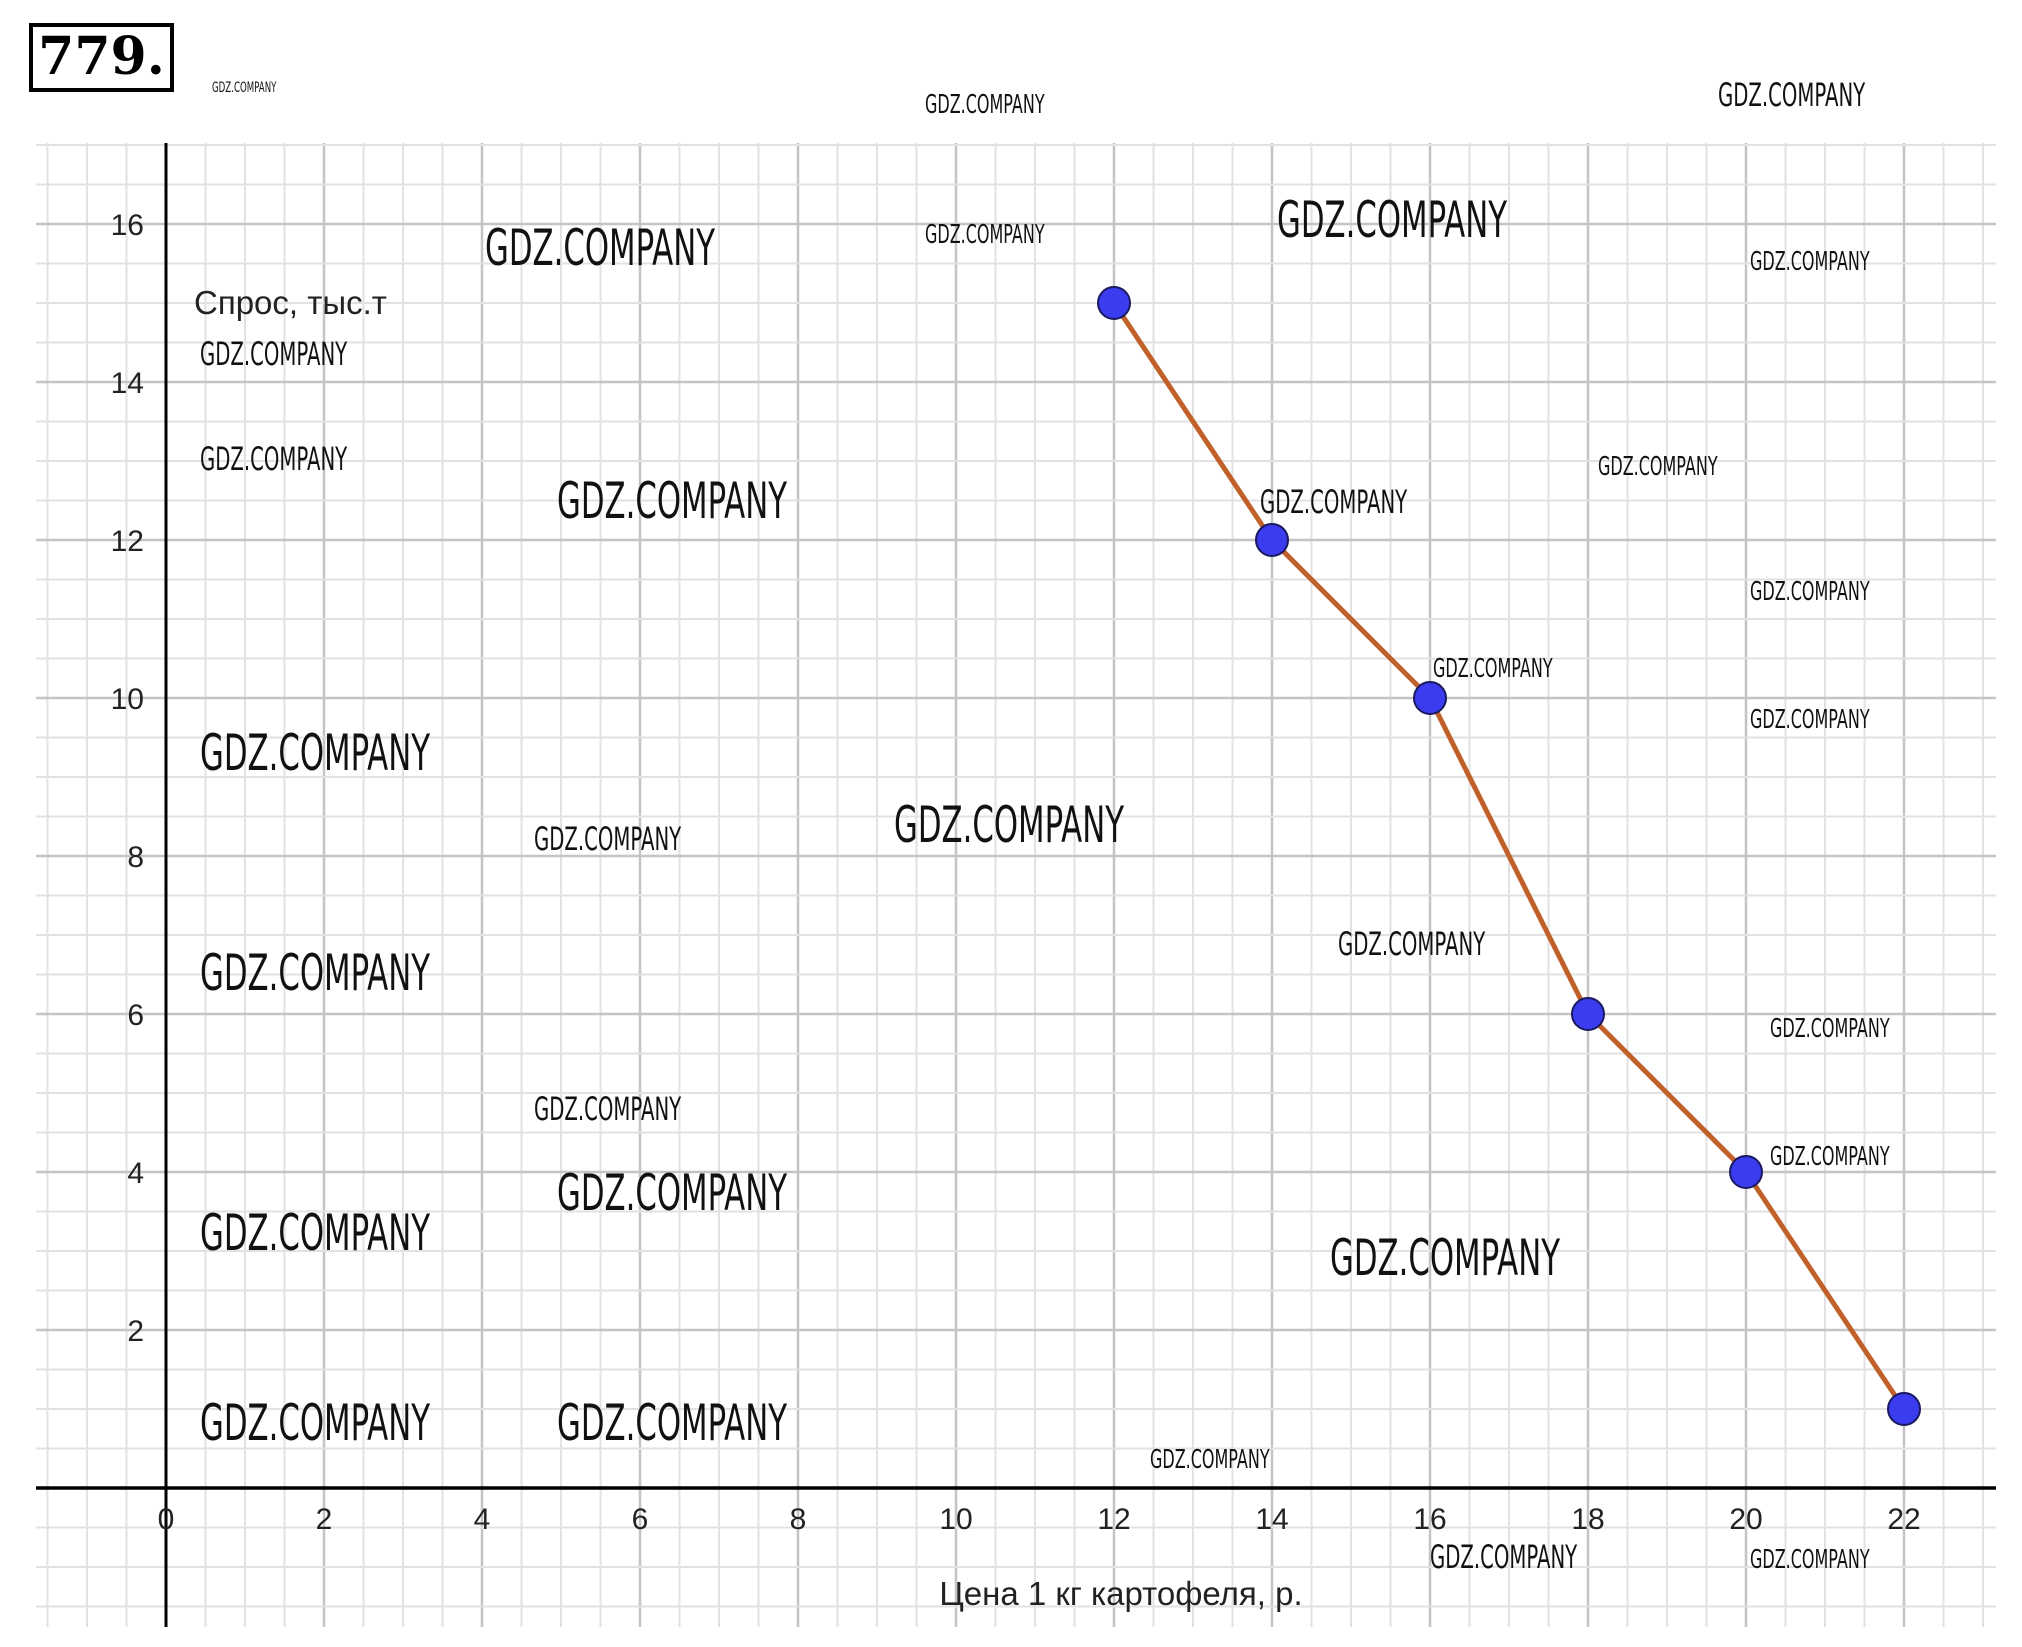 The height and width of the screenshot is (1647, 2022). I want to click on x-tick-label: 12, so click(1113, 1519).